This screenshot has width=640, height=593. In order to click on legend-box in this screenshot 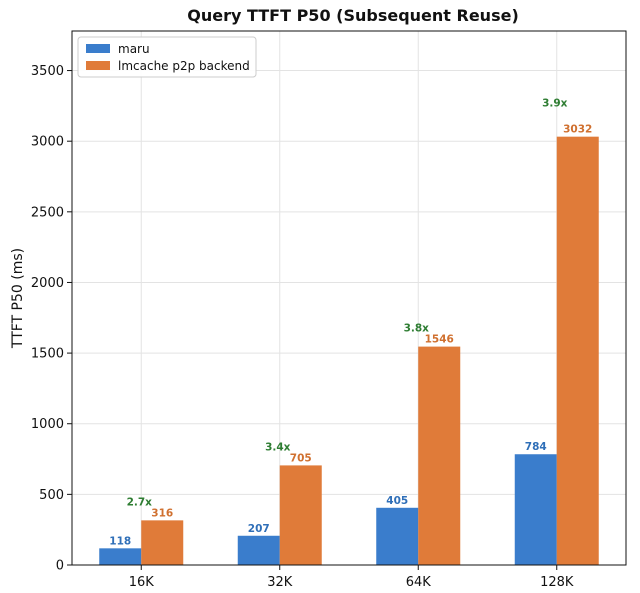, I will do `click(167, 57)`.